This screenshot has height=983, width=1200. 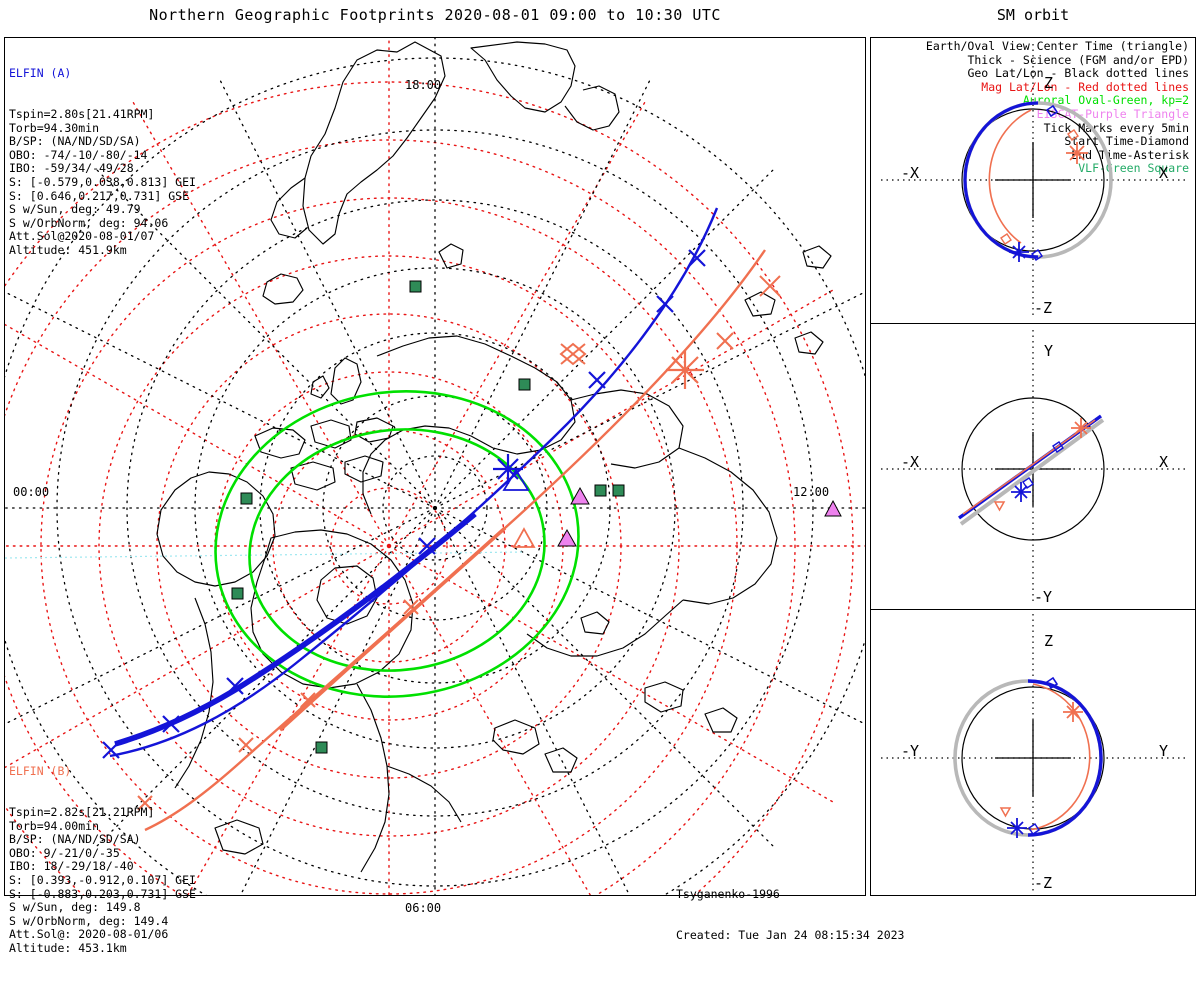 What do you see at coordinates (1163, 173) in the screenshot?
I see `orbit-xz-x-label: X` at bounding box center [1163, 173].